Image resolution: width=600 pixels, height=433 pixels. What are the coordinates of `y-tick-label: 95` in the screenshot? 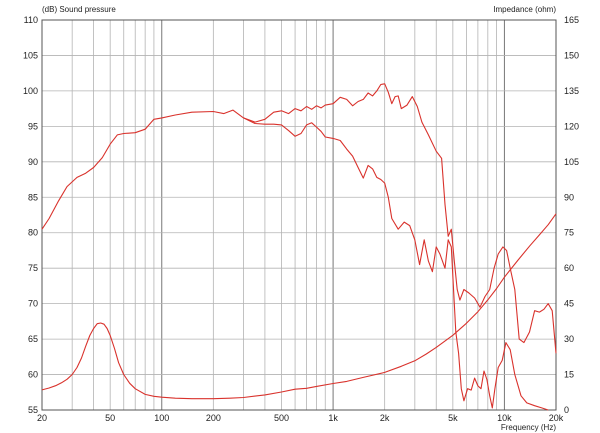 It's located at (33, 126).